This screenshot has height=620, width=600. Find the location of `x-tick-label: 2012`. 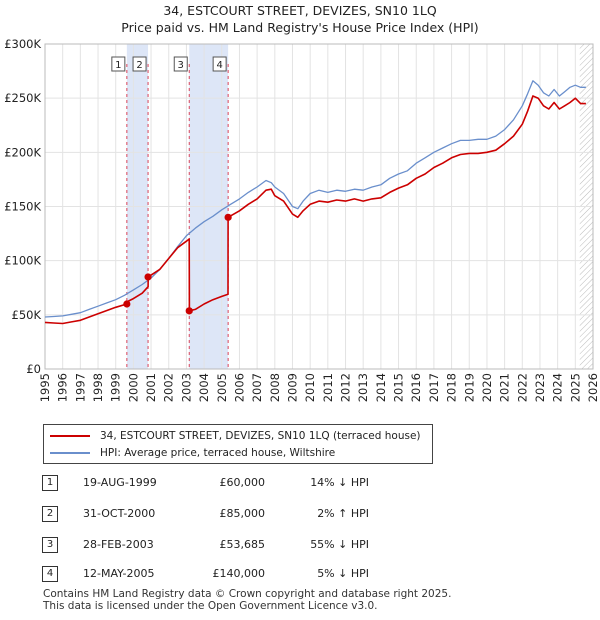

x-tick-label: 2012 is located at coordinates (346, 387).